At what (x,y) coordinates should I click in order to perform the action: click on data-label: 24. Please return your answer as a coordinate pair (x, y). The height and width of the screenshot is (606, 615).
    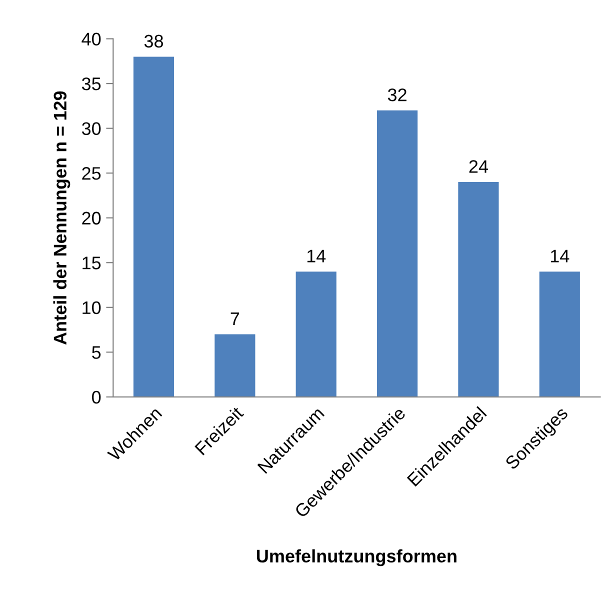
    Looking at the image, I should click on (478, 166).